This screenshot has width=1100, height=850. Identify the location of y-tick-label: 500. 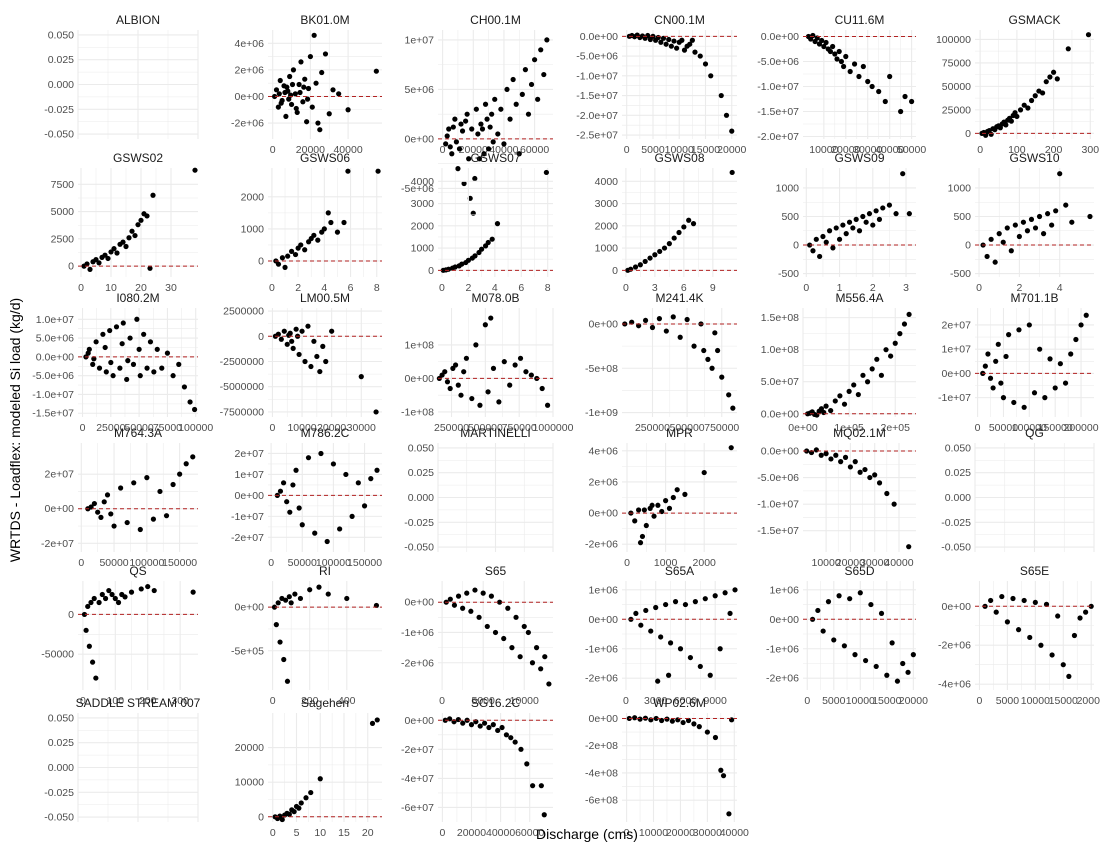
(962, 217).